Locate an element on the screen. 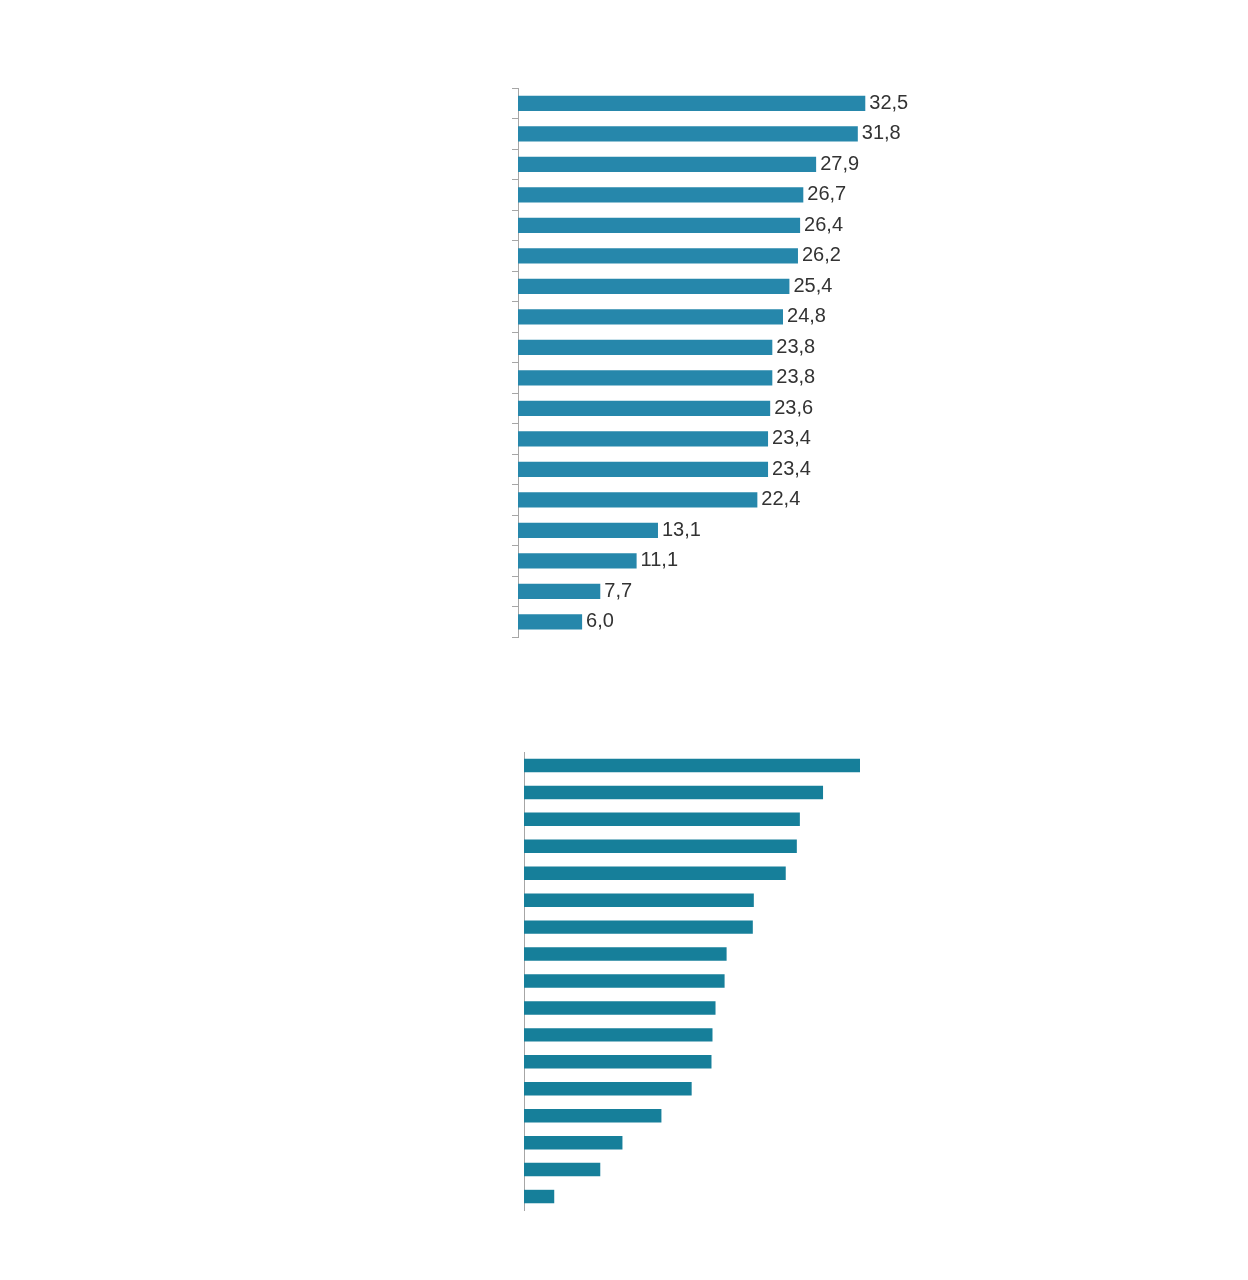 This screenshot has height=1280, width=1248. data-label: 13,1 is located at coordinates (681, 528).